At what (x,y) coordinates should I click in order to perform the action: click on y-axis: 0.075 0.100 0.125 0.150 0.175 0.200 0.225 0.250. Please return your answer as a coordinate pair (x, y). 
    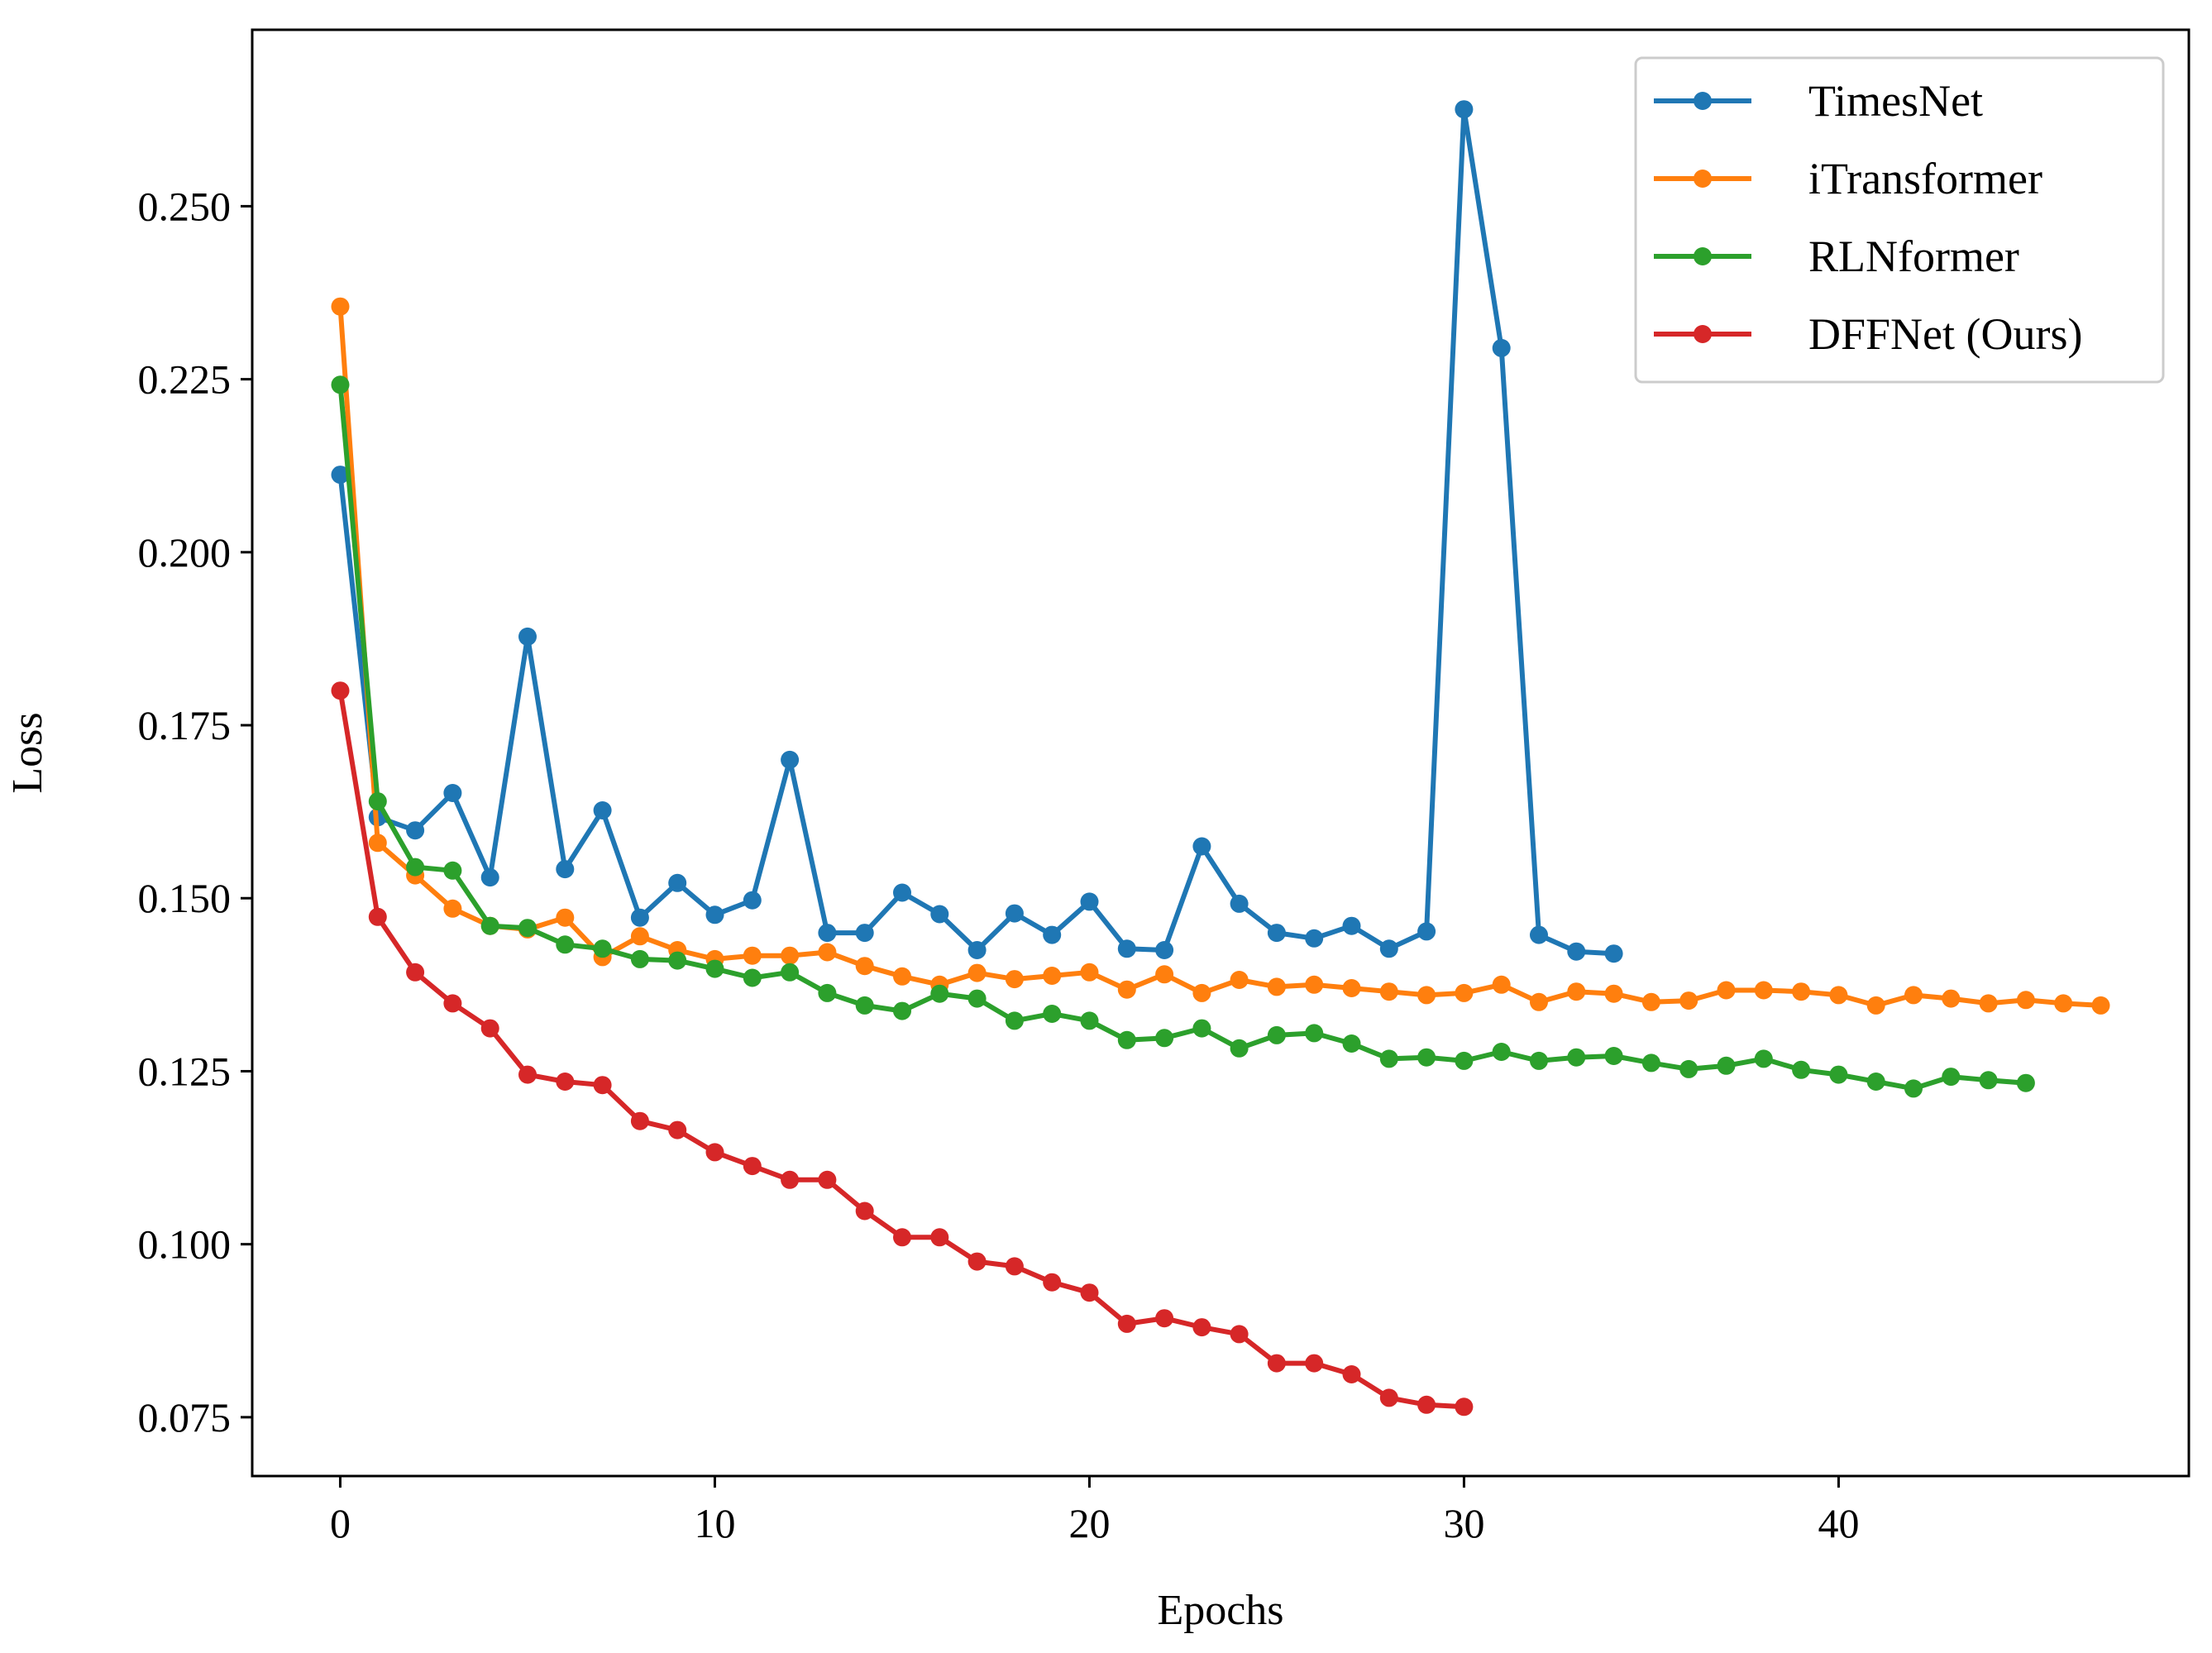
    Looking at the image, I should click on (195, 811).